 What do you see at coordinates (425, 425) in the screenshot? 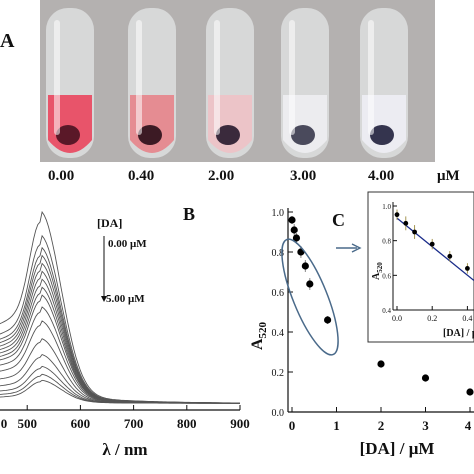
I see `c-x-tick-label: 3` at bounding box center [425, 425].